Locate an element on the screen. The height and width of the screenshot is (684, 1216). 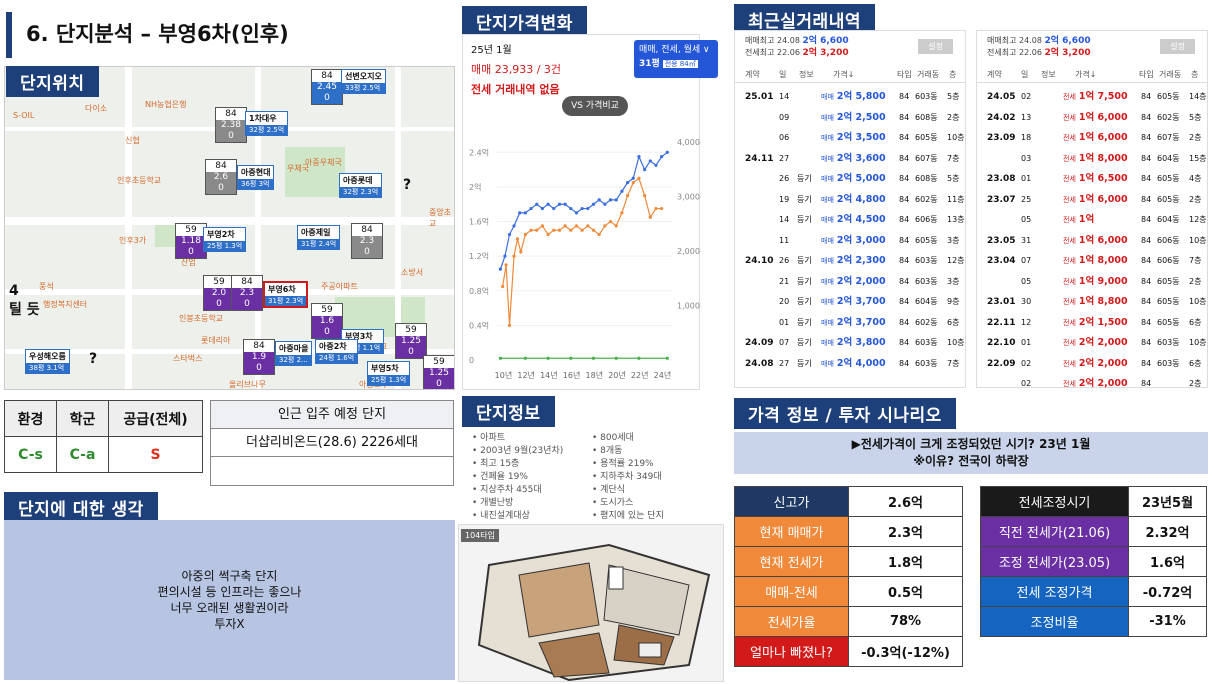
transaction-row: 06 매매 2억 3,500 84 605동 10층 is located at coordinates (850, 138).